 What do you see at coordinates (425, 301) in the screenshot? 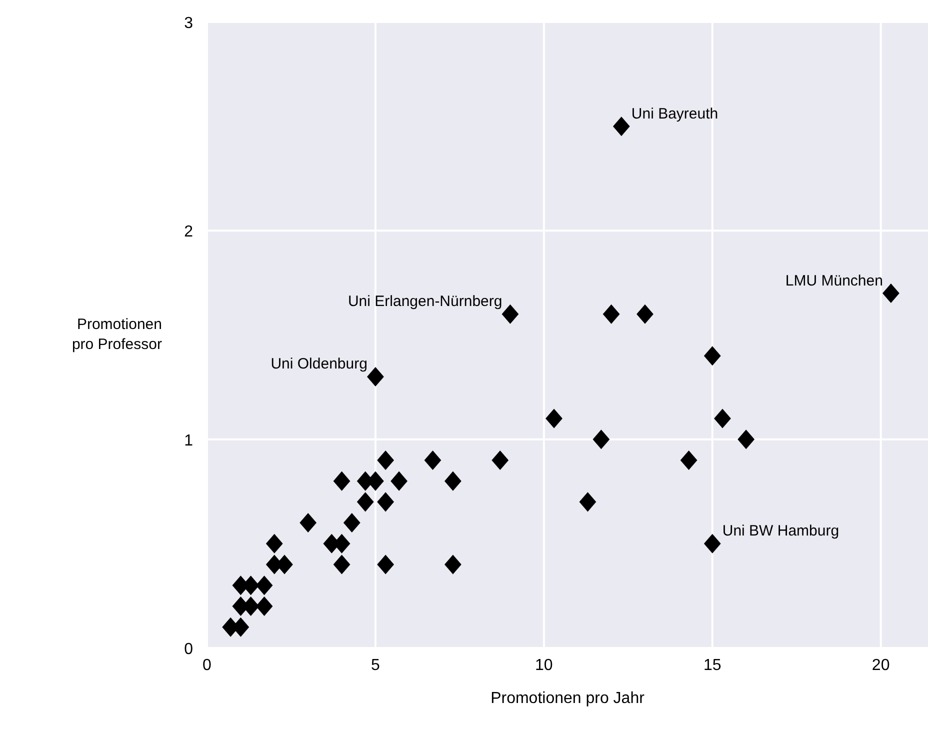
I see `annotation: Uni Erlangen-Nürnberg` at bounding box center [425, 301].